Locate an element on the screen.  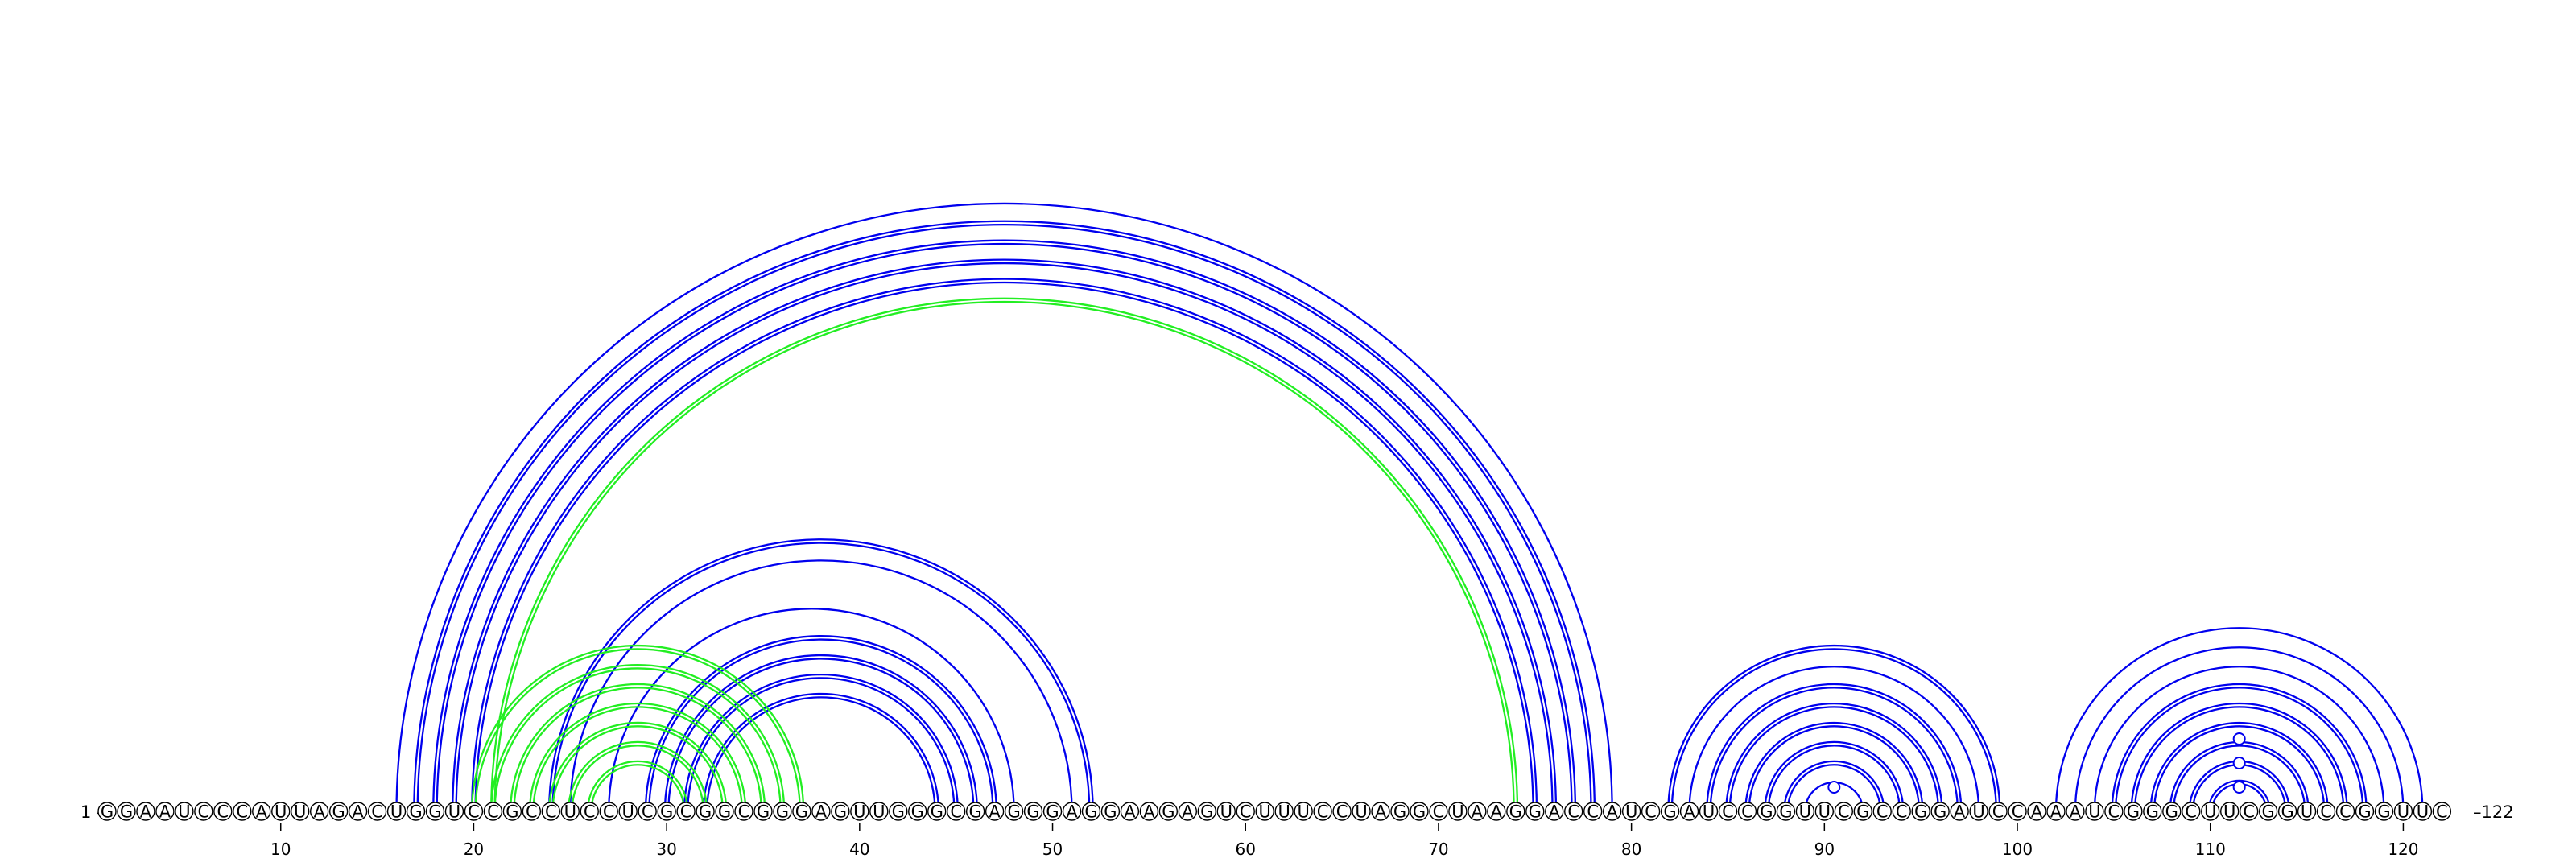
axis-tick-label: 100 is located at coordinates (2017, 849).